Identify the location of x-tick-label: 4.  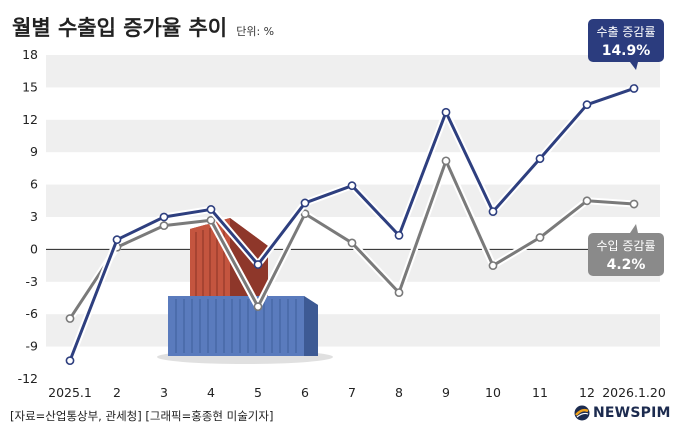
(211, 392).